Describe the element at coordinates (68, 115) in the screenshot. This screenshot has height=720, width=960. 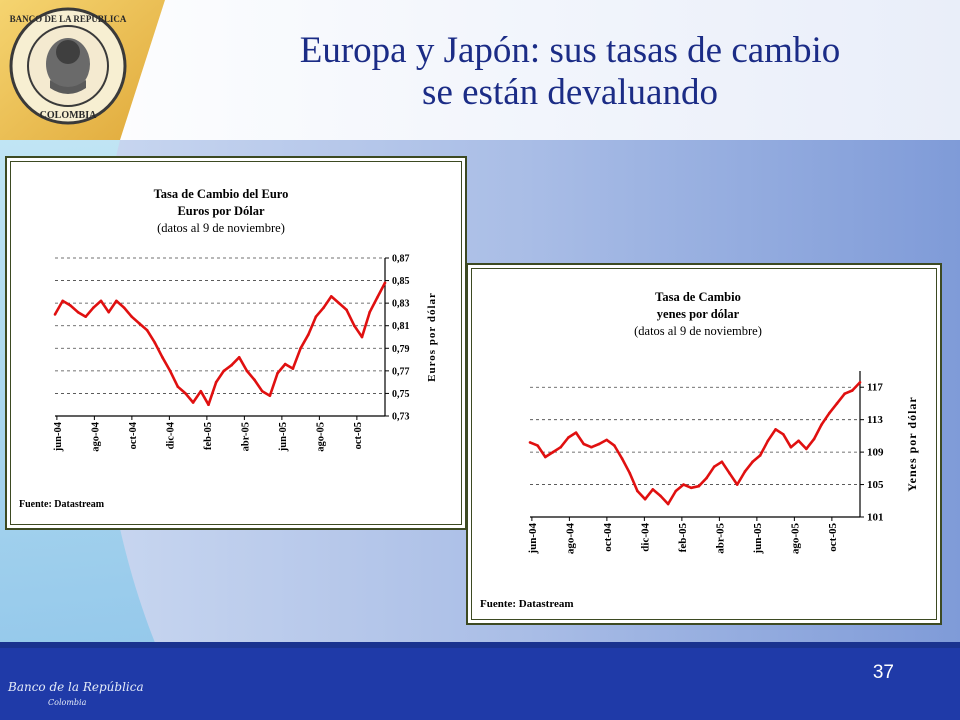
I see `svg-text: COLOMBIA` at that location.